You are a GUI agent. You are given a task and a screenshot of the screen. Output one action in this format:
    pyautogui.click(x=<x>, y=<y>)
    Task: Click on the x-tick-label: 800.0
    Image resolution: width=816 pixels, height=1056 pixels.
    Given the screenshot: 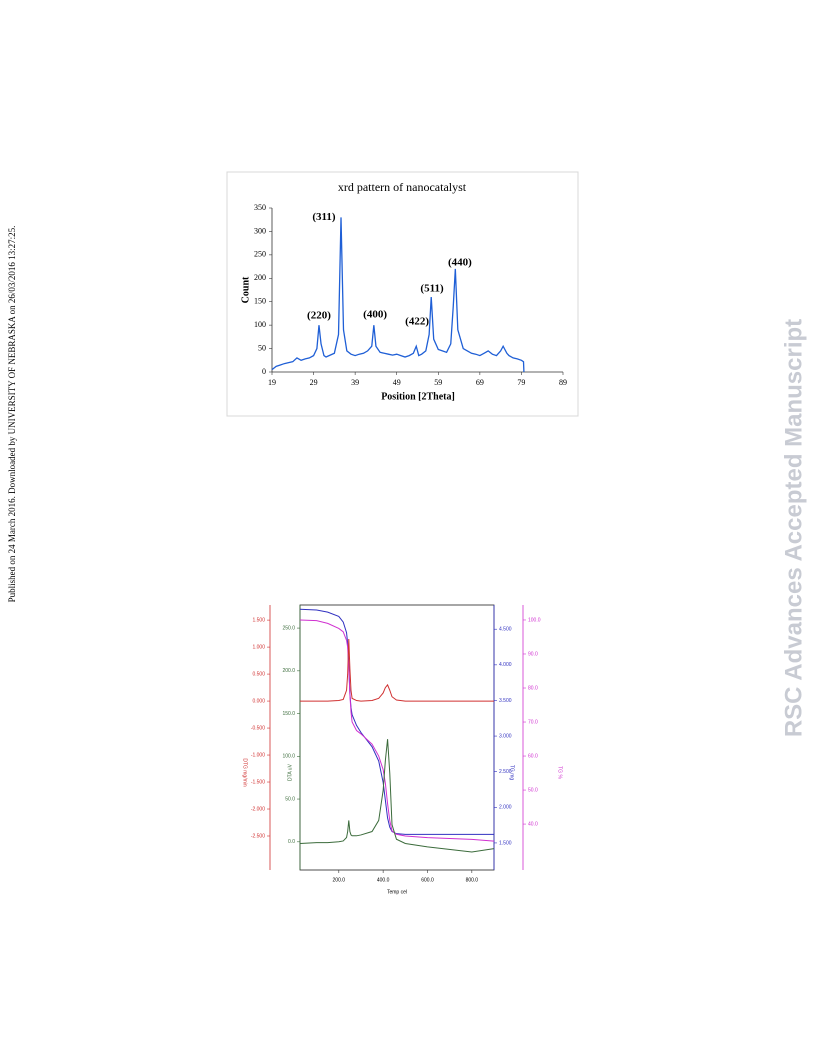 What is the action you would take?
    pyautogui.click(x=472, y=880)
    